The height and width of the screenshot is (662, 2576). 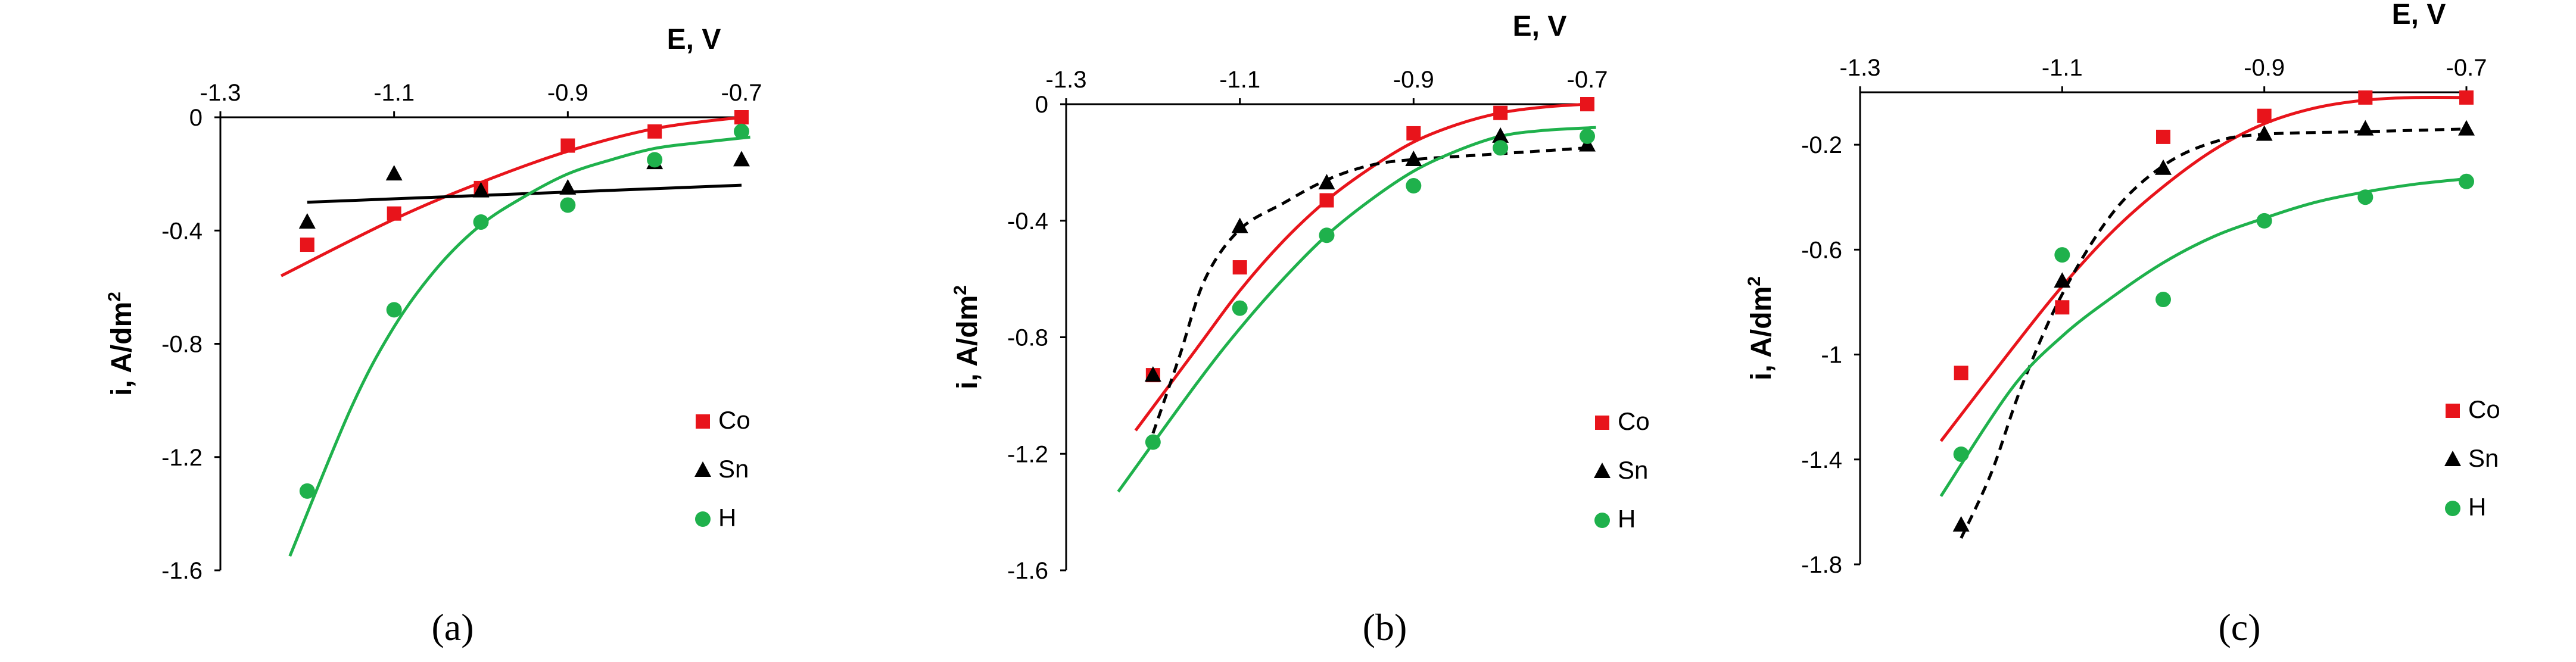 What do you see at coordinates (2452, 508) in the screenshot?
I see `legend-marker-h` at bounding box center [2452, 508].